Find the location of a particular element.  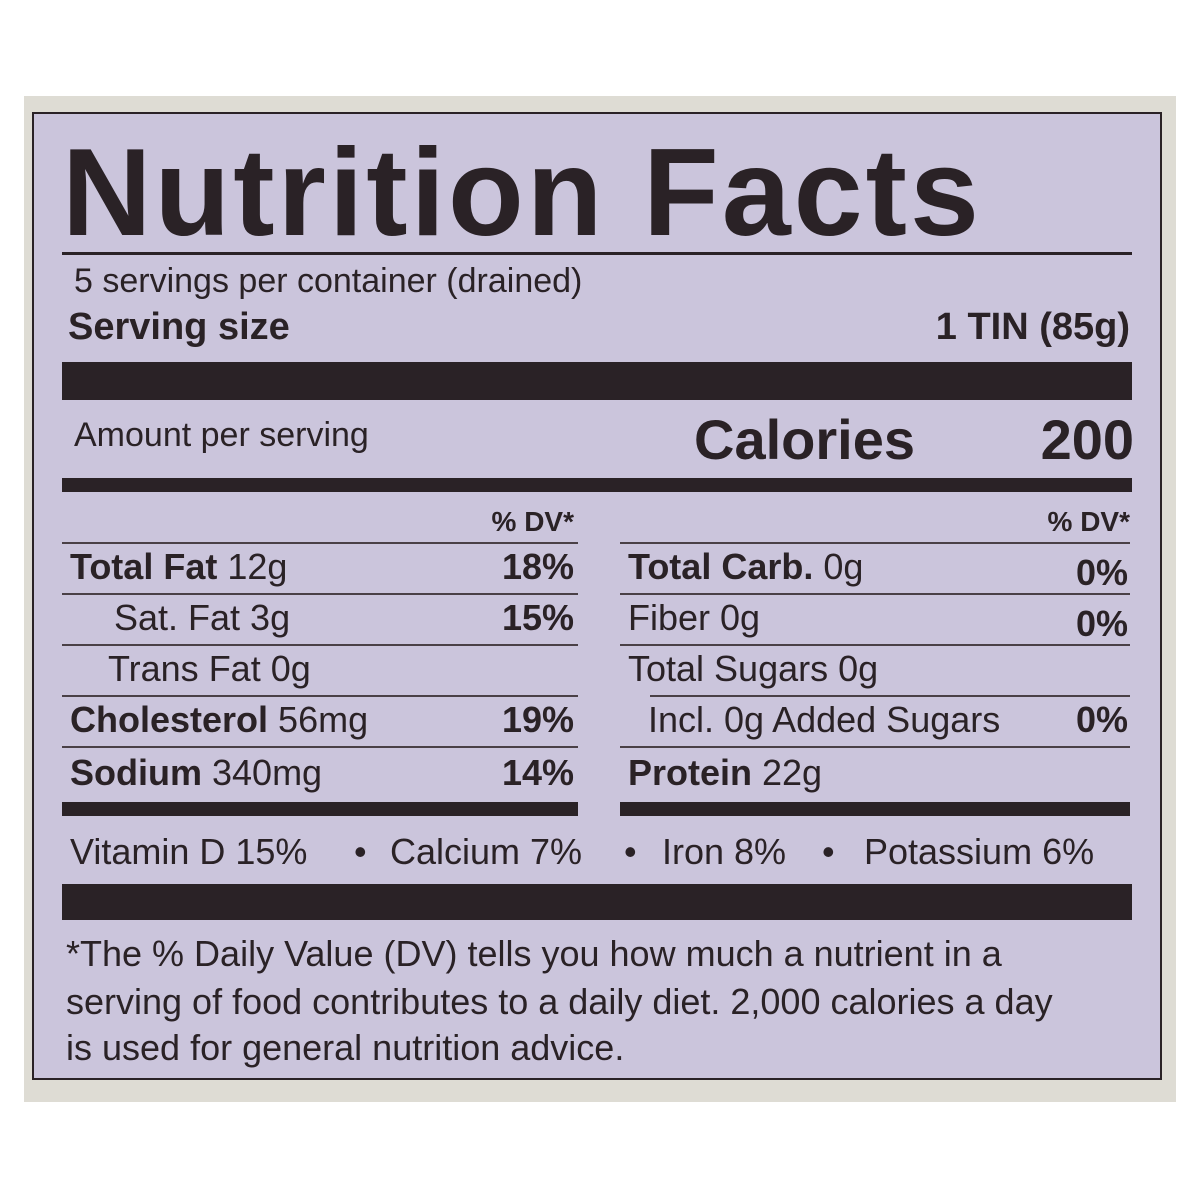

added-sugars-dv: 0% is located at coordinates (1101, 719).